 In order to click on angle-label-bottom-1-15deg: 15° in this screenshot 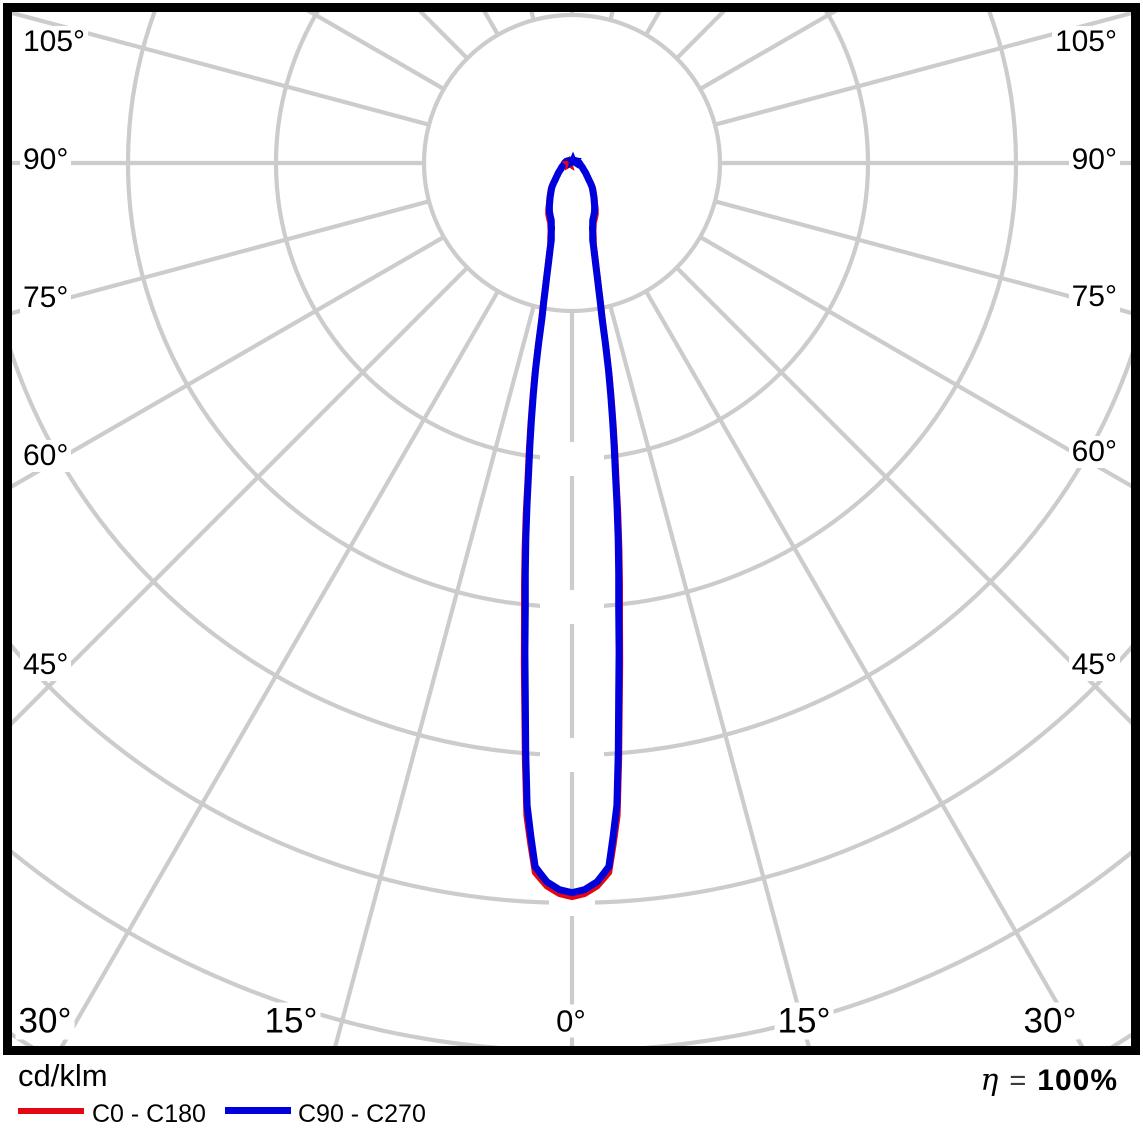, I will do `click(291, 1021)`.